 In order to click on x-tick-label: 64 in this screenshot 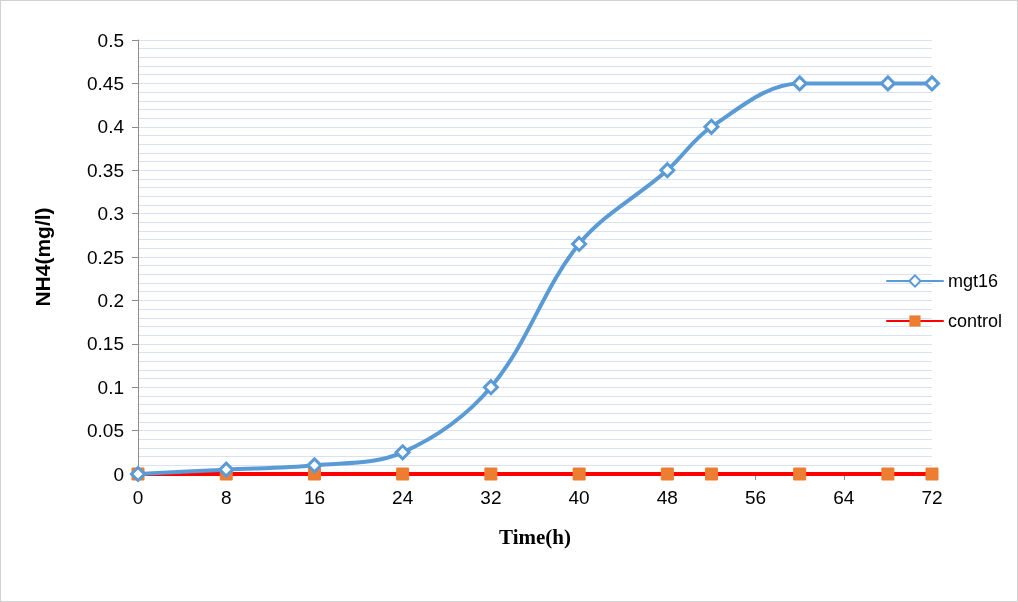, I will do `click(844, 497)`.